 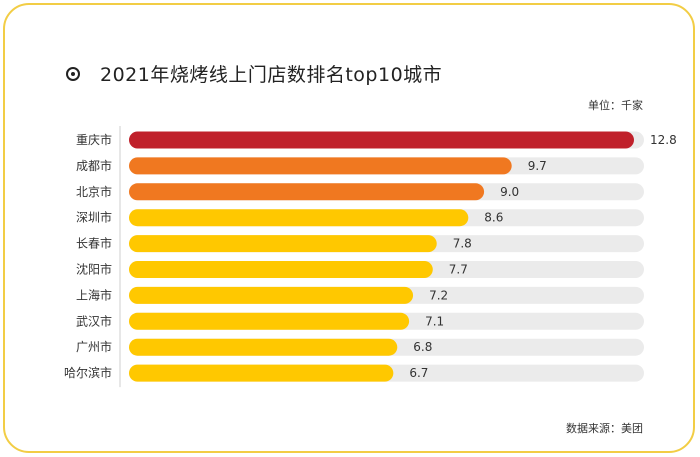 I want to click on bar-上海市, so click(x=271, y=295).